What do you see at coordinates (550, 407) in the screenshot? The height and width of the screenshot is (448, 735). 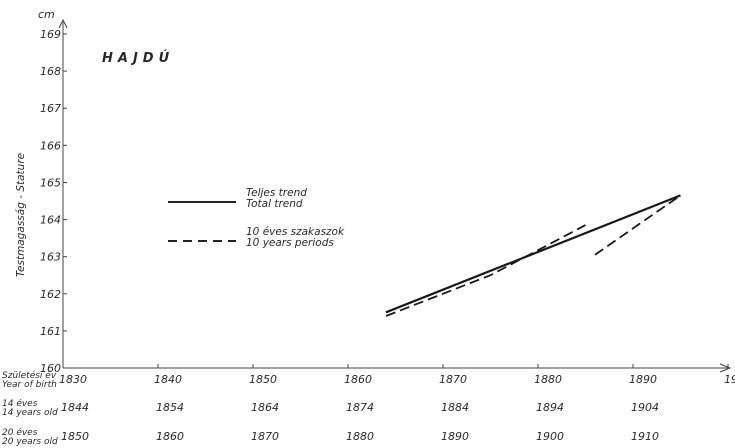 I see `x-tick-label: 1894` at bounding box center [550, 407].